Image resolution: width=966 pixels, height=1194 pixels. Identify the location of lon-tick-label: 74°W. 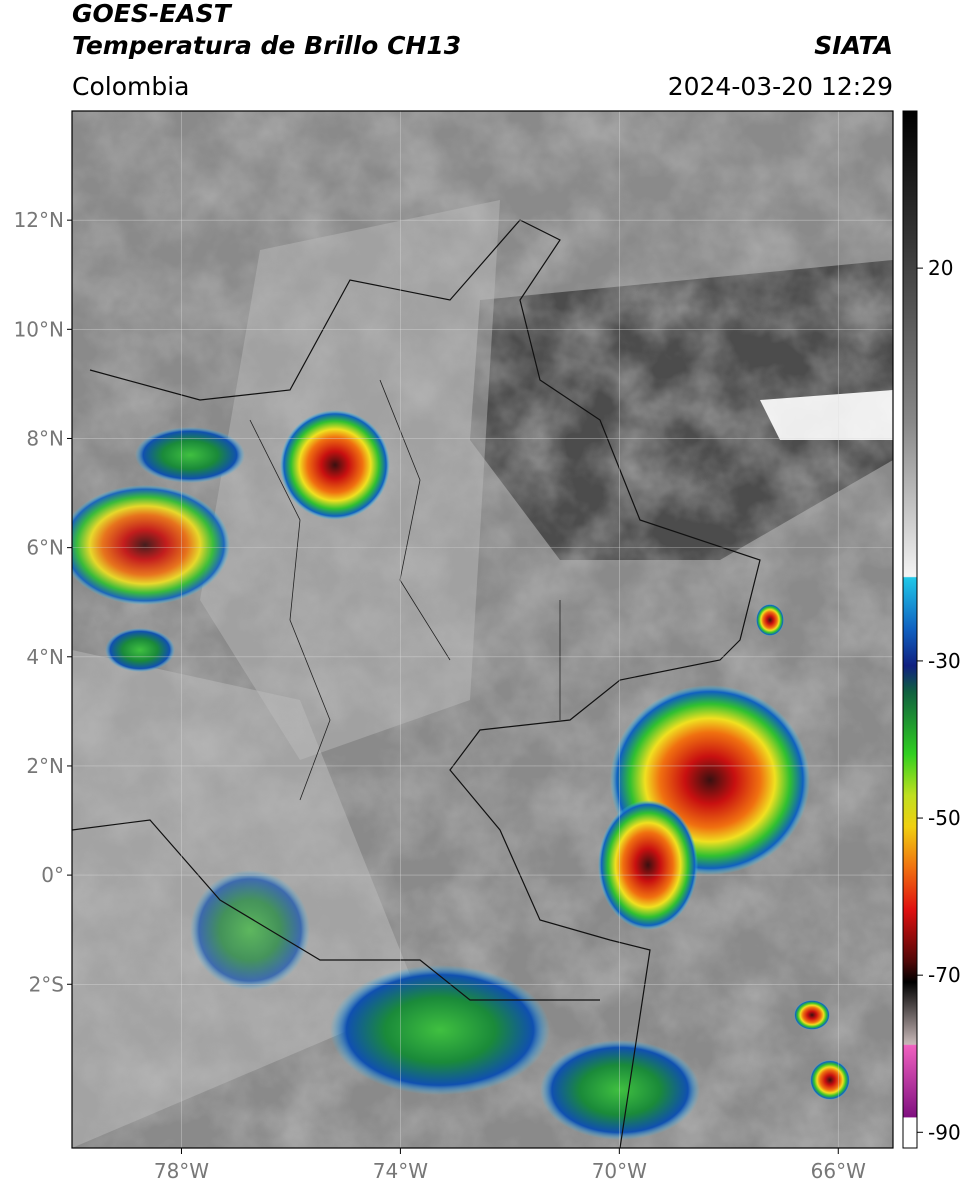
(400, 1171).